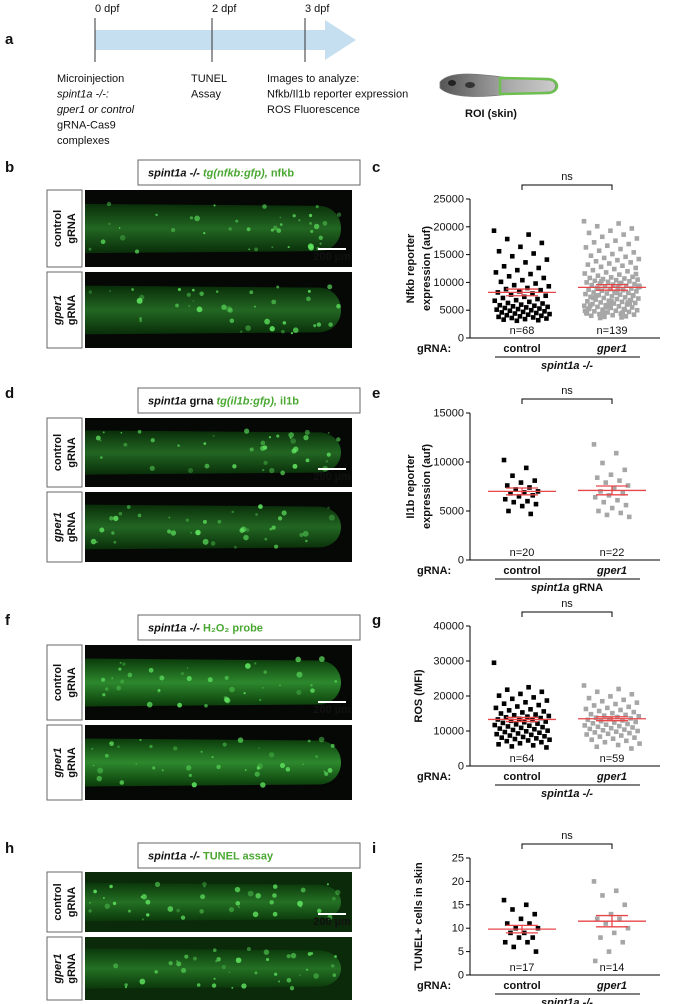 The height and width of the screenshot is (1004, 675). Describe the element at coordinates (225, 40) in the screenshot. I see `timeline-arrow` at that location.